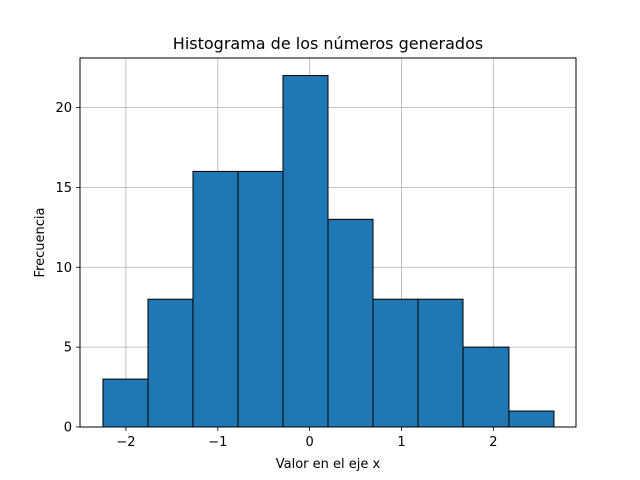 This screenshot has height=480, width=640. What do you see at coordinates (40, 243) in the screenshot?
I see `y-axis-title: Frecuencia` at bounding box center [40, 243].